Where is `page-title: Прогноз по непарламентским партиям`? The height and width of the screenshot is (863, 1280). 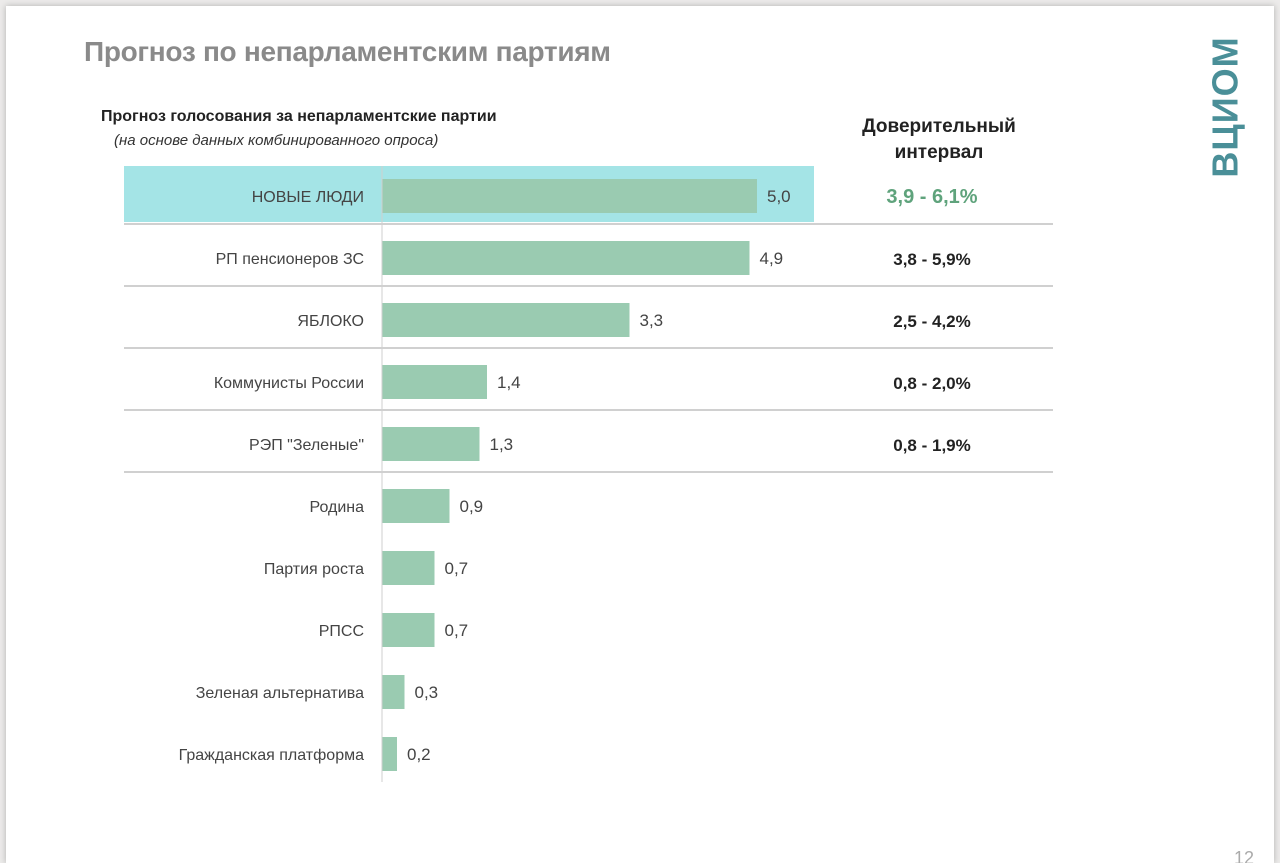
page-title: Прогноз по непарламентским партиям is located at coordinates (347, 51).